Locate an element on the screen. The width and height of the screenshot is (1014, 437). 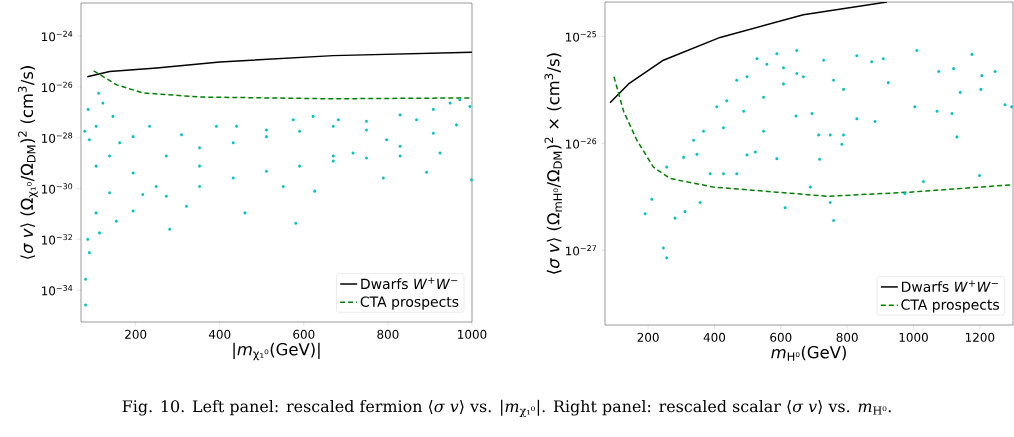
y-tick-label: 10$^{−34}$ is located at coordinates (57, 290).